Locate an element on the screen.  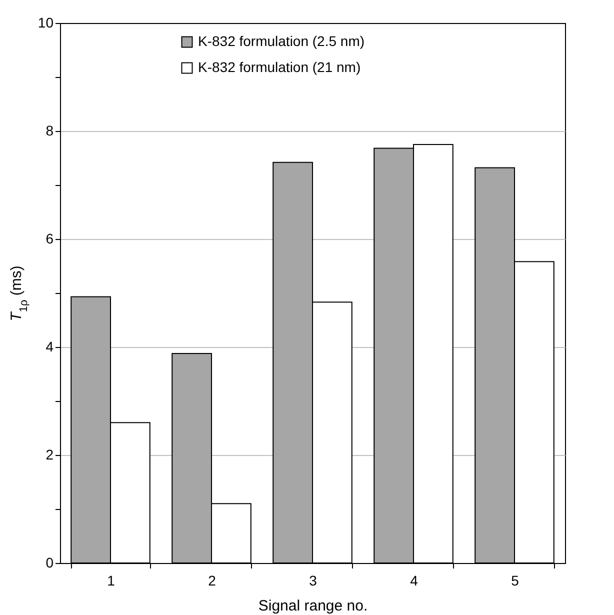
y-tick-label: 0 is located at coordinates (50, 562).